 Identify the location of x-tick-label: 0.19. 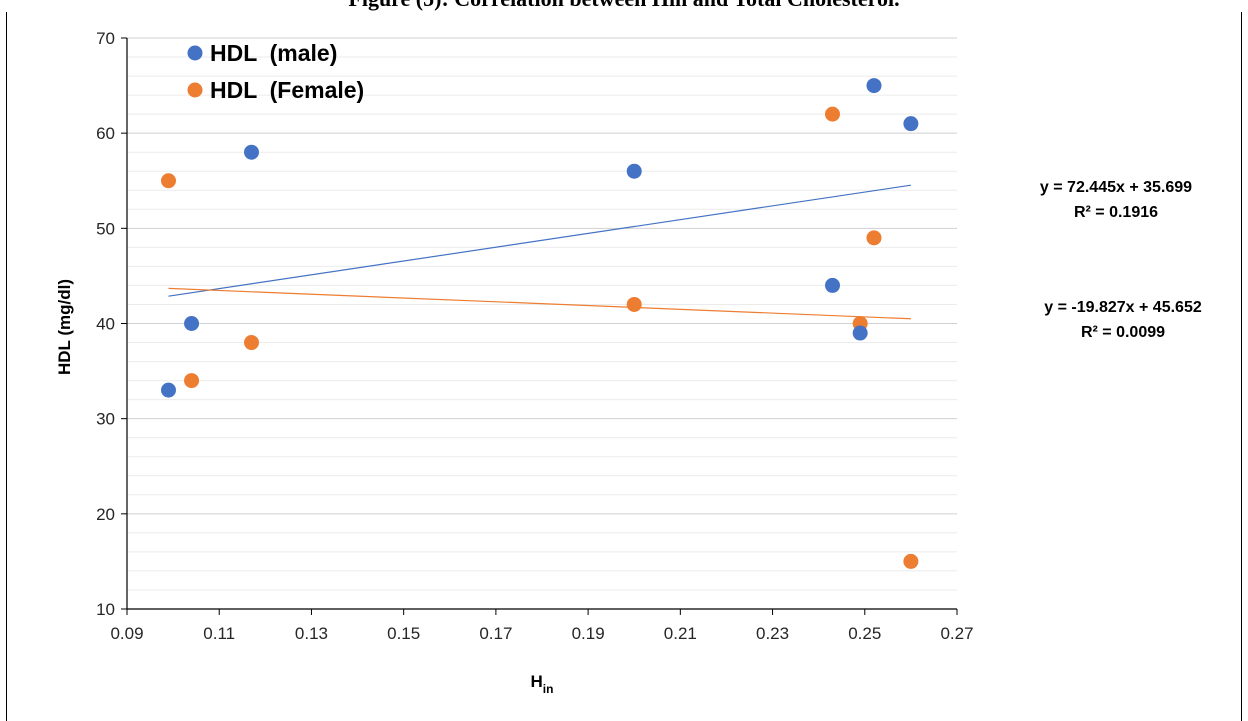
(588, 633).